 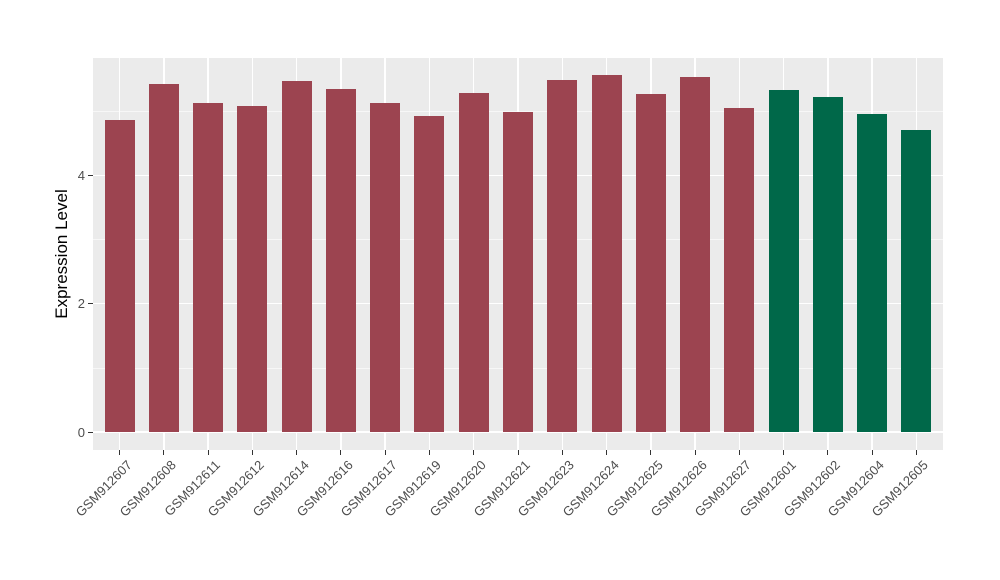 What do you see at coordinates (429, 452) in the screenshot?
I see `x-tick-mark-GSM912619` at bounding box center [429, 452].